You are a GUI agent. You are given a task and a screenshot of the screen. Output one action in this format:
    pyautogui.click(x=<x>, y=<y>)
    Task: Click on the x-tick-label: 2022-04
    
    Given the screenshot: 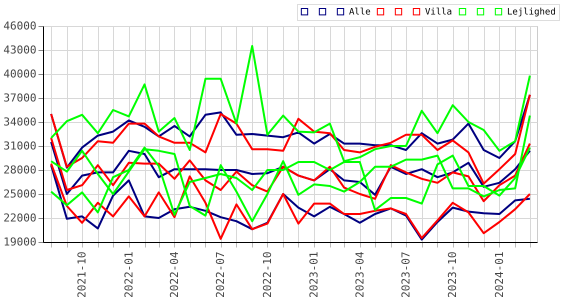 What is the action you would take?
    pyautogui.click(x=174, y=274)
    